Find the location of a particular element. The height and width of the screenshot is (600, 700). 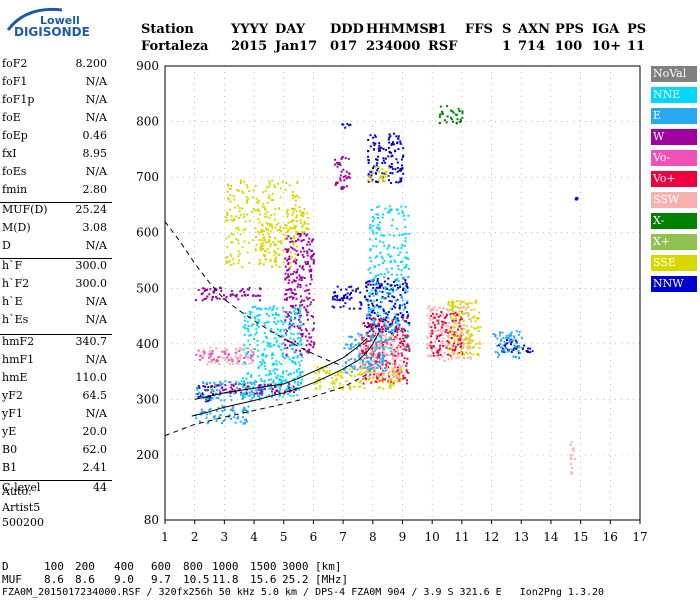

param-row-b0: B0 62.0 is located at coordinates (54, 450).